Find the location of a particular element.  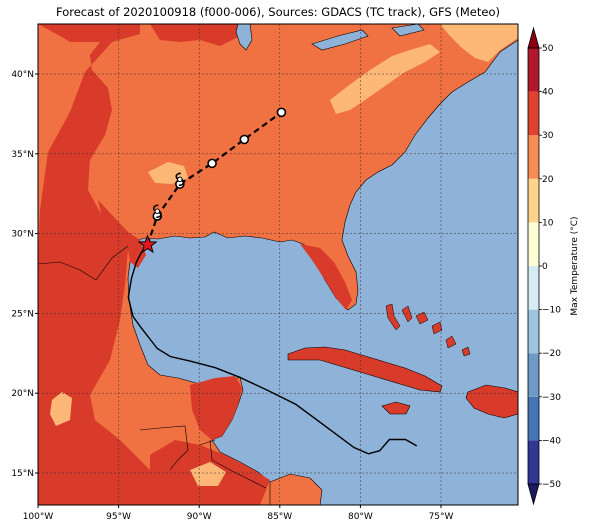

lon-tick-label: 90°W is located at coordinates (199, 517).